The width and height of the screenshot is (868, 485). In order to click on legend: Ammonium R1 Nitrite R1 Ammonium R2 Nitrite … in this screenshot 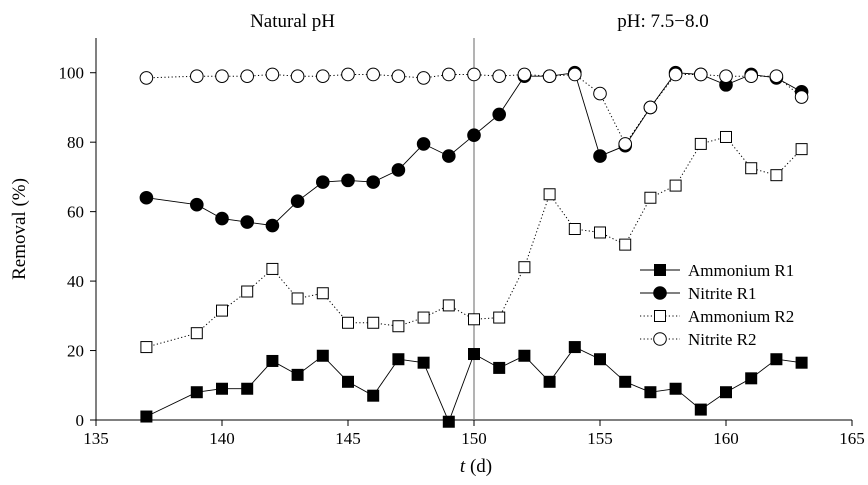, I will do `click(717, 305)`.